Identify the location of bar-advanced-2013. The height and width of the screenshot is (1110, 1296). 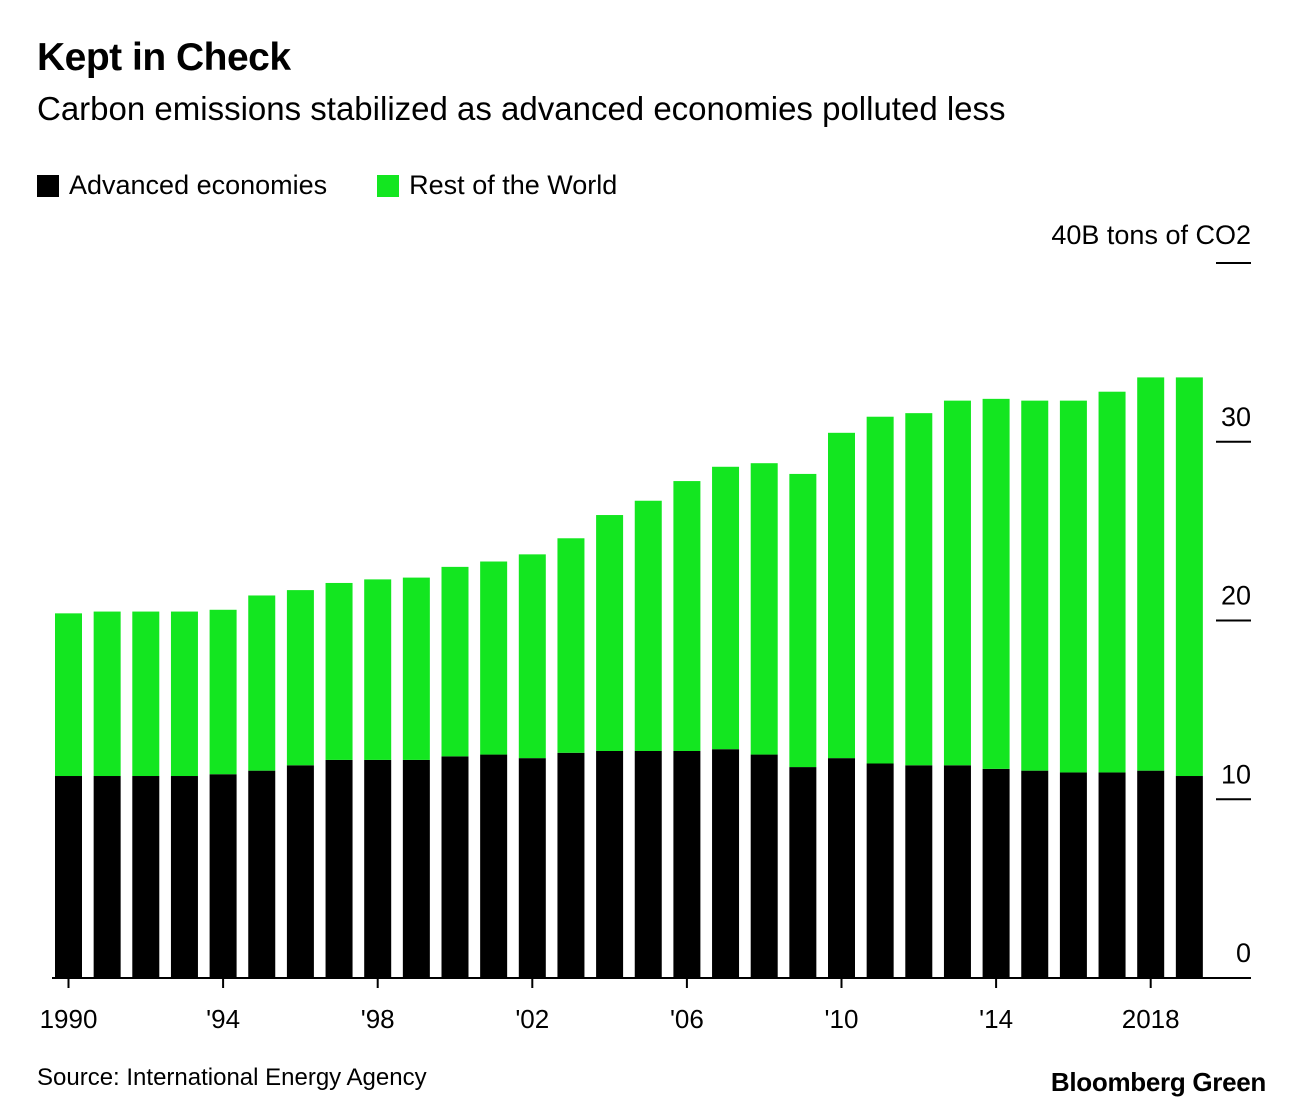
(957, 871).